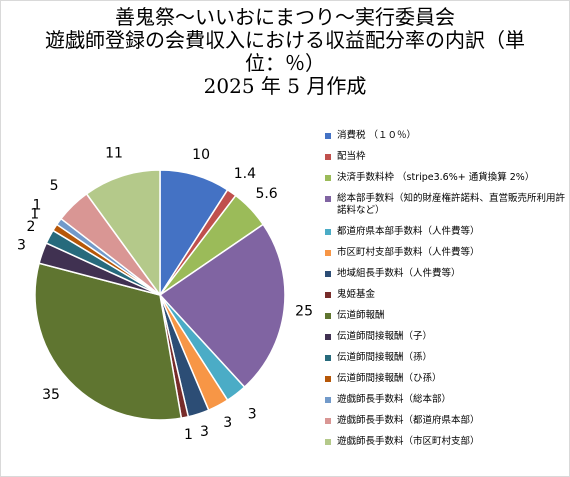 The height and width of the screenshot is (477, 570). What do you see at coordinates (114, 153) in the screenshot?
I see `data-label: 11` at bounding box center [114, 153].